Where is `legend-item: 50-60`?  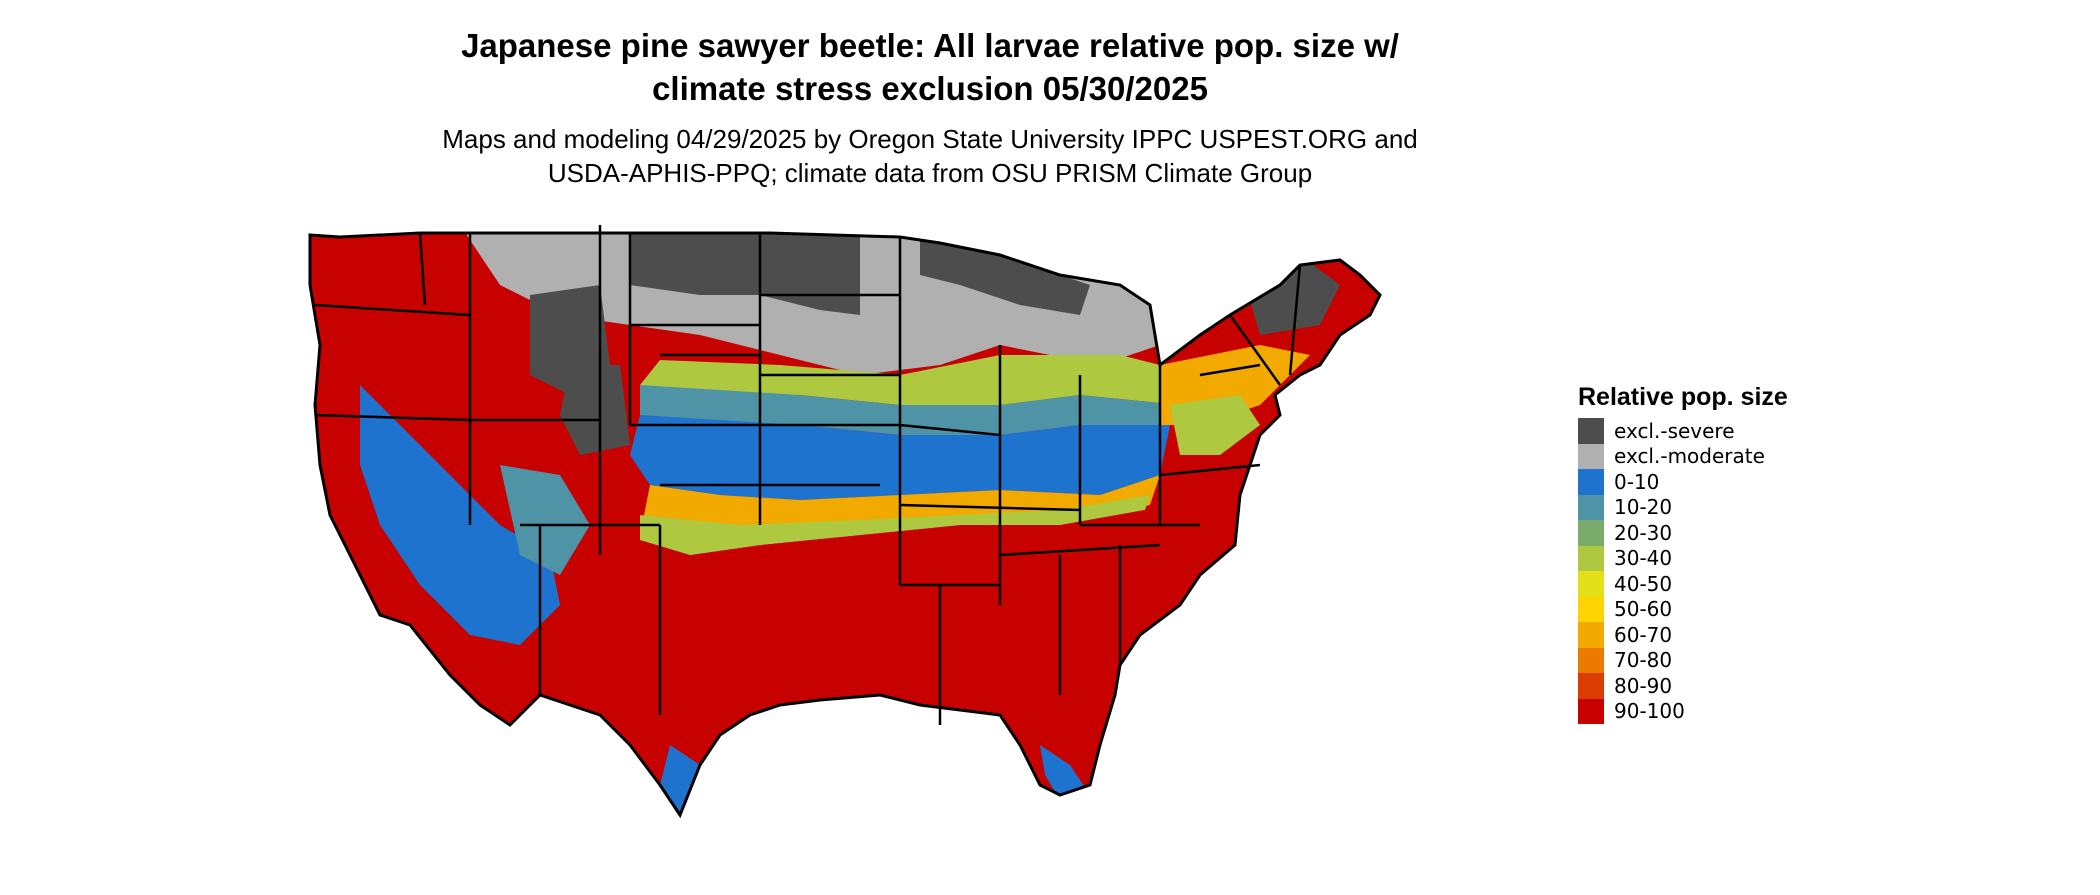 legend-item: 50-60 is located at coordinates (1728, 609).